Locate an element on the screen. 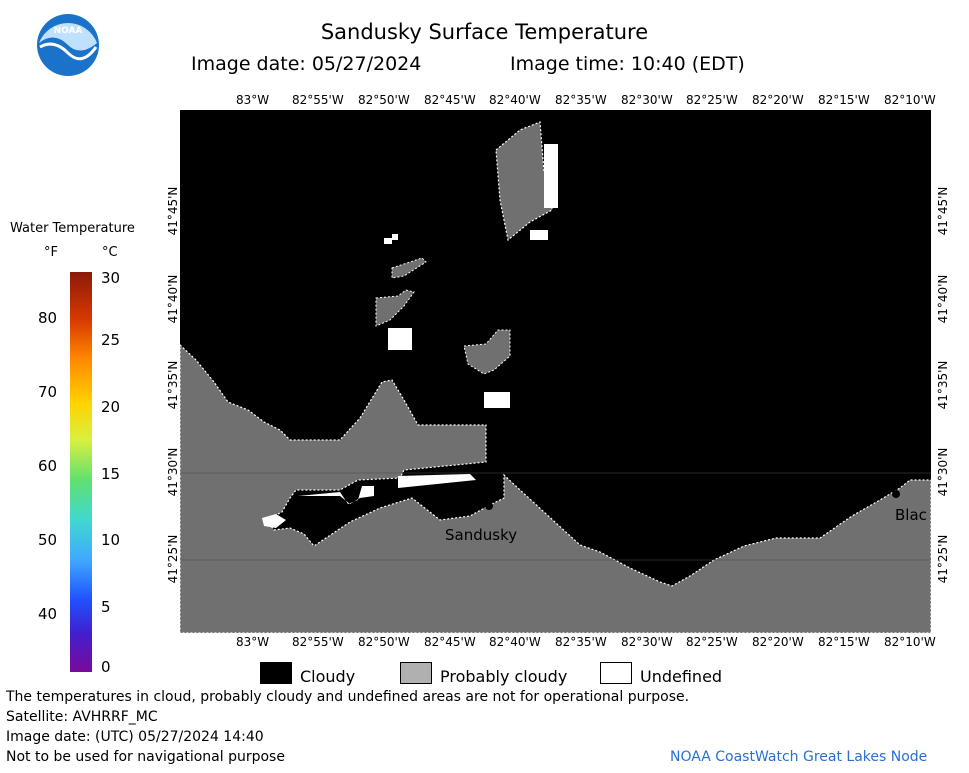 This screenshot has height=773, width=969. colorbar is located at coordinates (81, 472).